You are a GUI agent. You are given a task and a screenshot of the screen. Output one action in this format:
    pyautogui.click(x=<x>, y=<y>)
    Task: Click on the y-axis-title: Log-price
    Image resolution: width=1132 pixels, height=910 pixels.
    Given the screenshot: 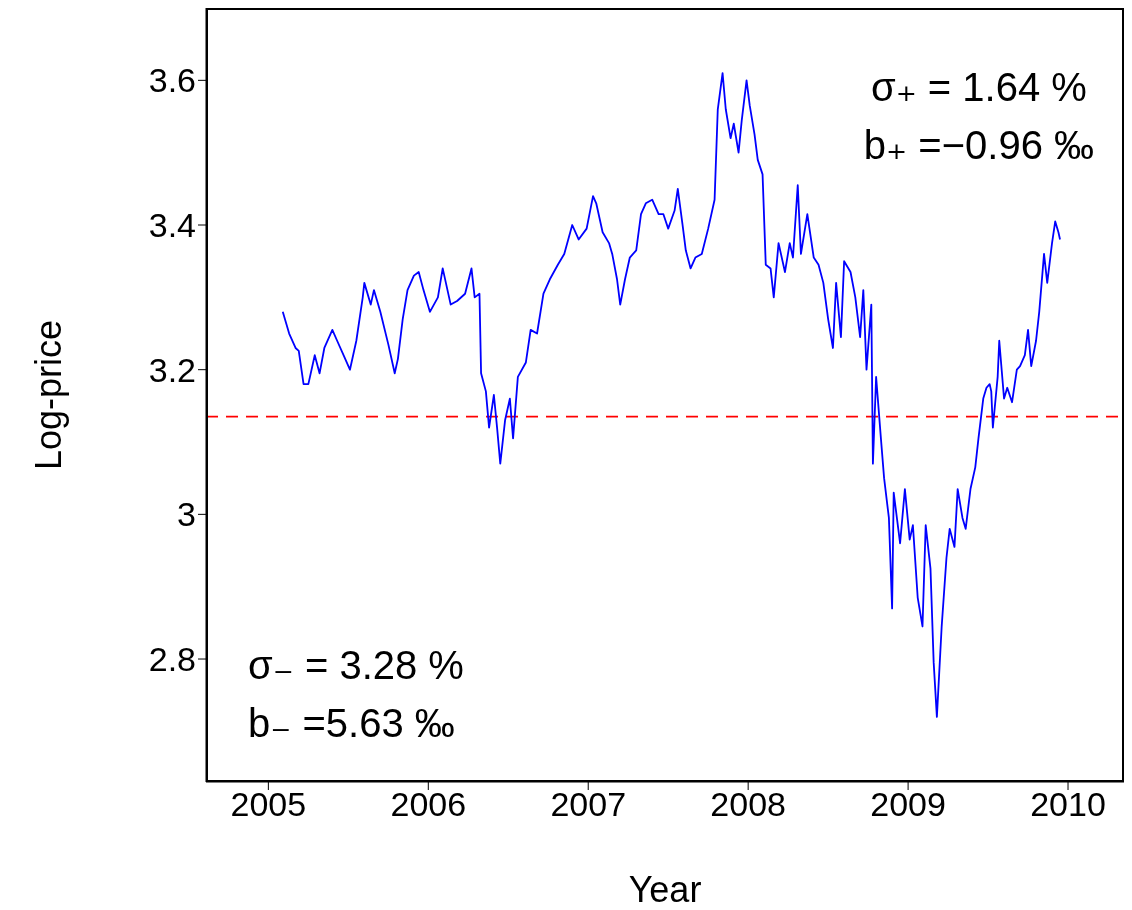 What is the action you would take?
    pyautogui.click(x=48, y=395)
    